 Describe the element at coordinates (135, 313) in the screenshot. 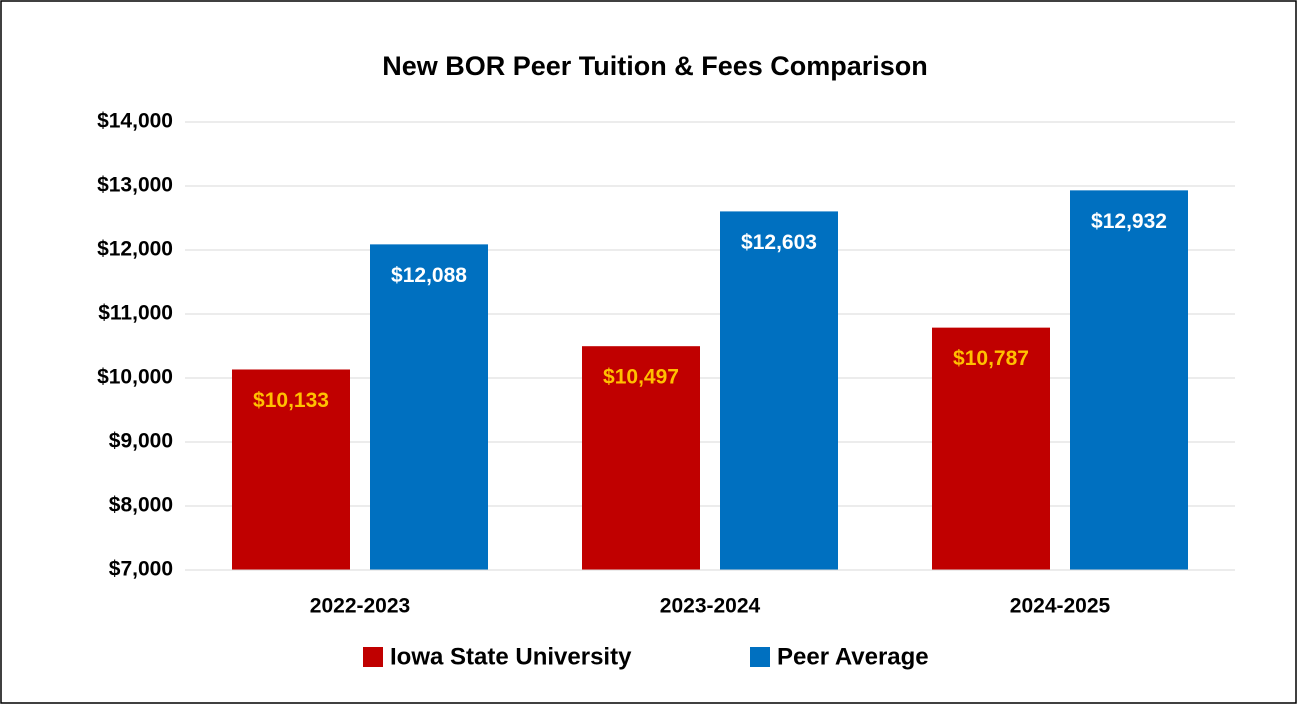

I see `y-tick-label: $11,000` at that location.